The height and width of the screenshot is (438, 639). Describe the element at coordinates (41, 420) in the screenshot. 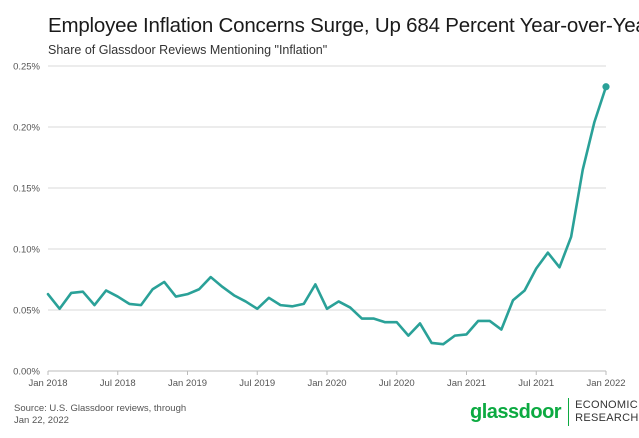

I see `source-line-2: Jan 22, 2022` at that location.